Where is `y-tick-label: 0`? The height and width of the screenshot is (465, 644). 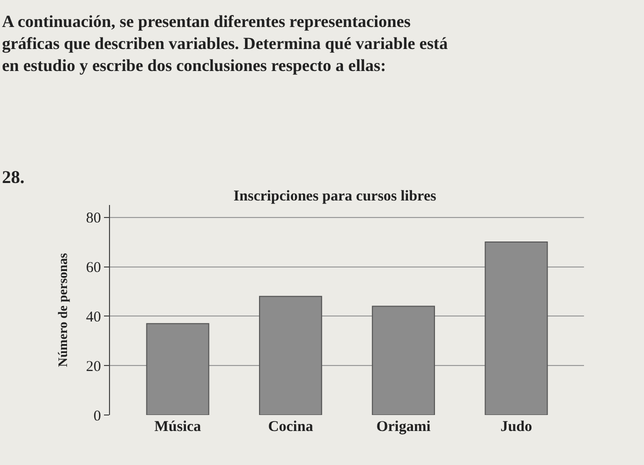
y-tick-label: 0 is located at coordinates (97, 416).